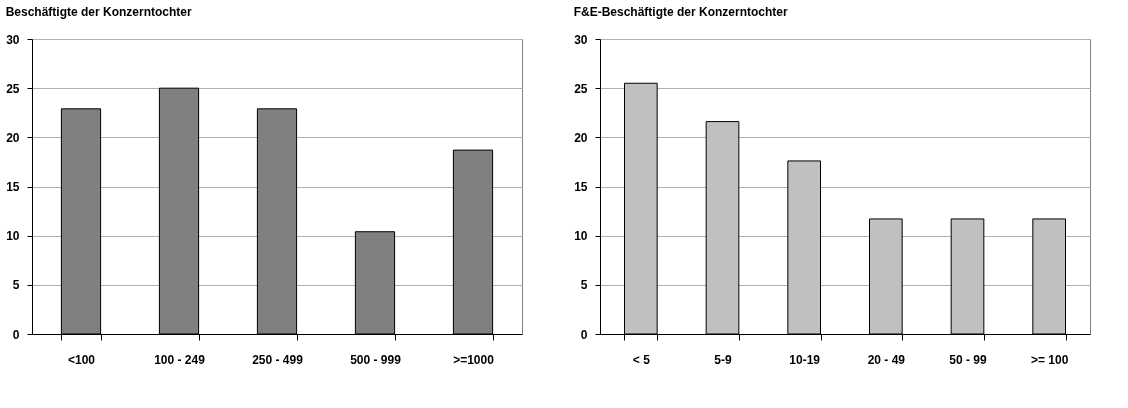  What do you see at coordinates (641, 359) in the screenshot?
I see `x-tick-label: < 5` at bounding box center [641, 359].